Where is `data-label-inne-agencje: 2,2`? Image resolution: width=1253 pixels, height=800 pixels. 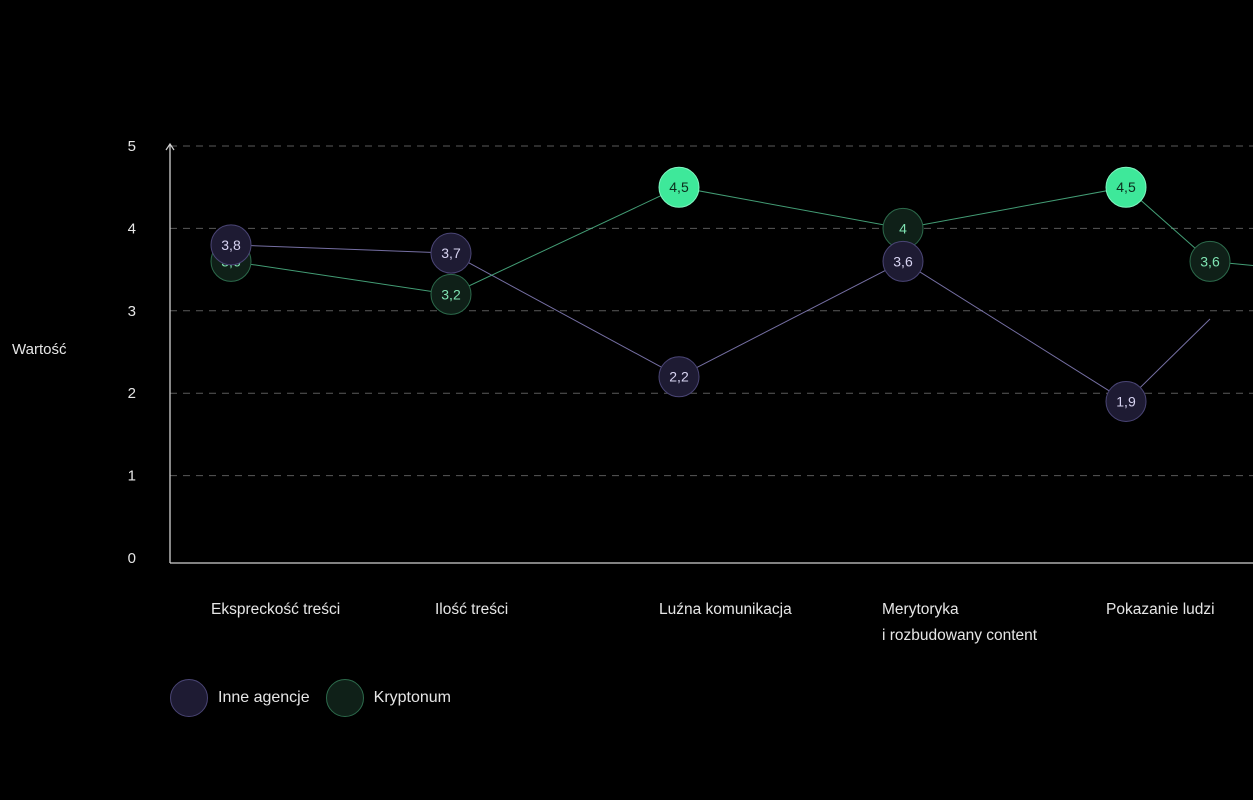 data-label-inne-agencje: 2,2 is located at coordinates (679, 377).